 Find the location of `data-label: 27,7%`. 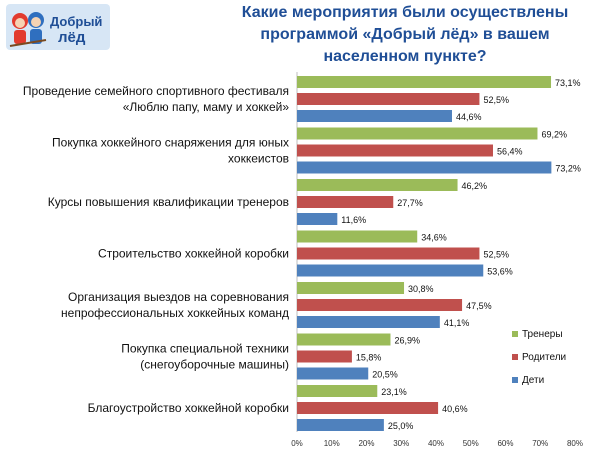

data-label: 27,7% is located at coordinates (410, 203).